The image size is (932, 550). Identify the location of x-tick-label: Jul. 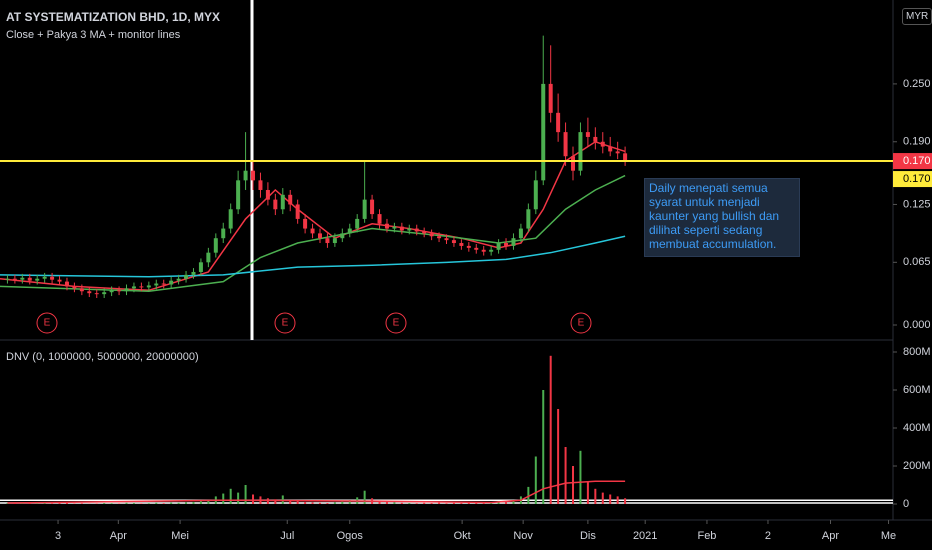
(287, 536).